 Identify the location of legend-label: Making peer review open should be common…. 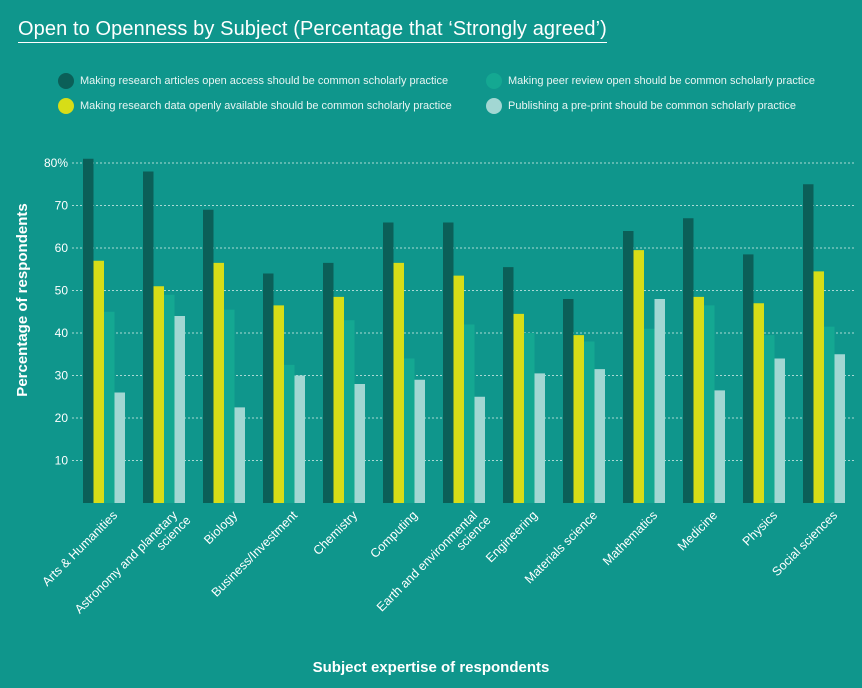
(661, 81).